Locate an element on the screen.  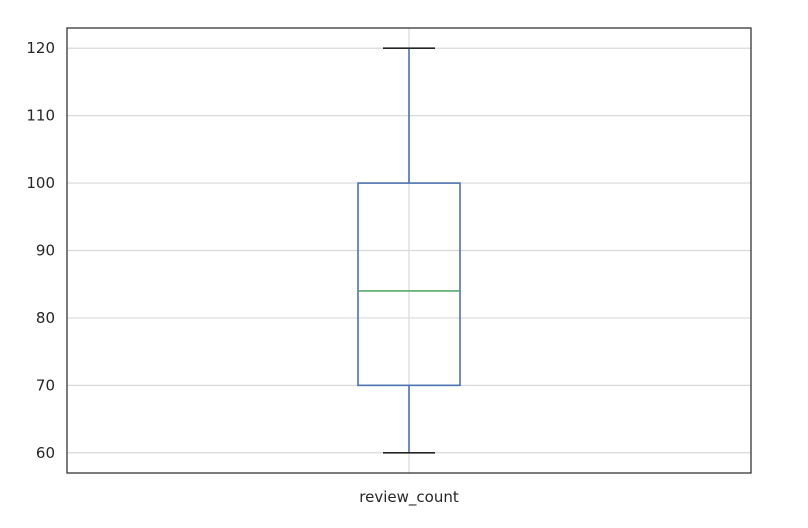
y-tick-label: 120 is located at coordinates (40, 48).